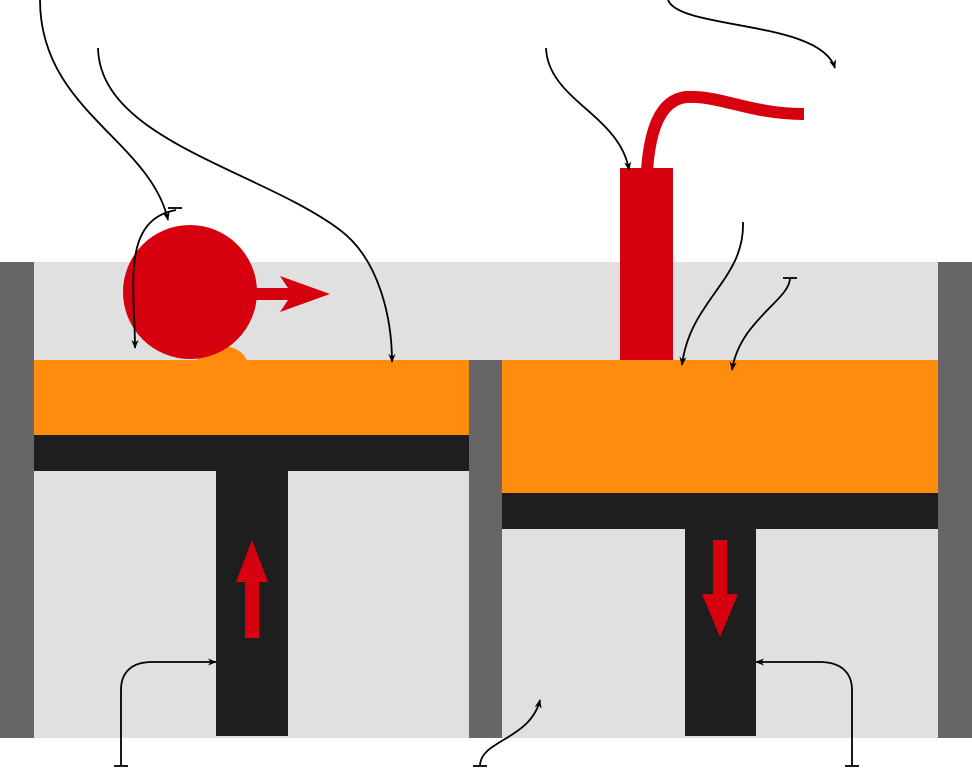  I want to click on leader-roller, so click(104, 110).